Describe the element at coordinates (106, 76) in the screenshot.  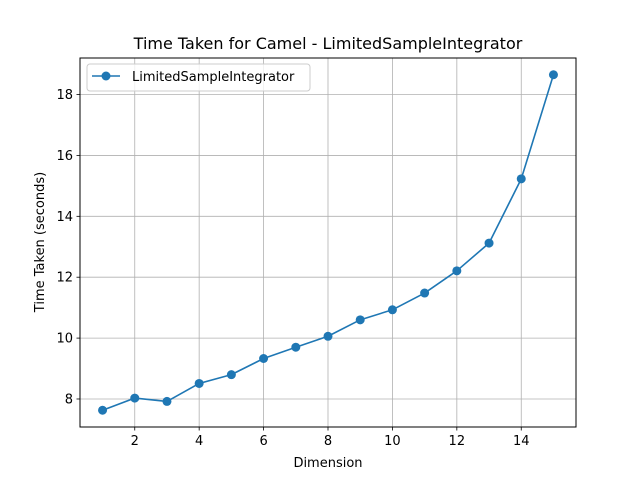
I see `legend-point-marker` at that location.